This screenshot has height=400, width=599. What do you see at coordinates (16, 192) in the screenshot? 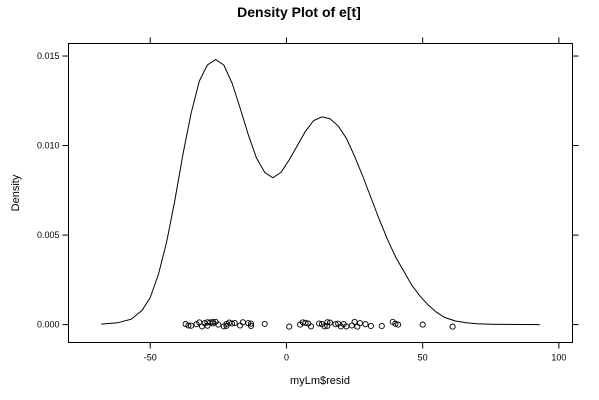
I see `y-axis-title: Density` at bounding box center [16, 192].